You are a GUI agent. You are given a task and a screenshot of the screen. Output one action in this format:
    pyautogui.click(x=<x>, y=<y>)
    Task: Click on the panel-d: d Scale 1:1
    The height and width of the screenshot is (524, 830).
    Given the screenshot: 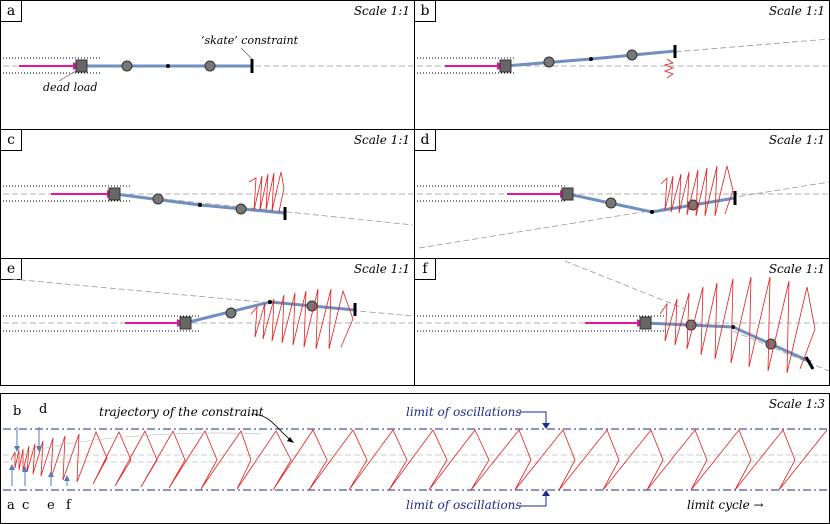 What is the action you would take?
    pyautogui.click(x=622, y=194)
    